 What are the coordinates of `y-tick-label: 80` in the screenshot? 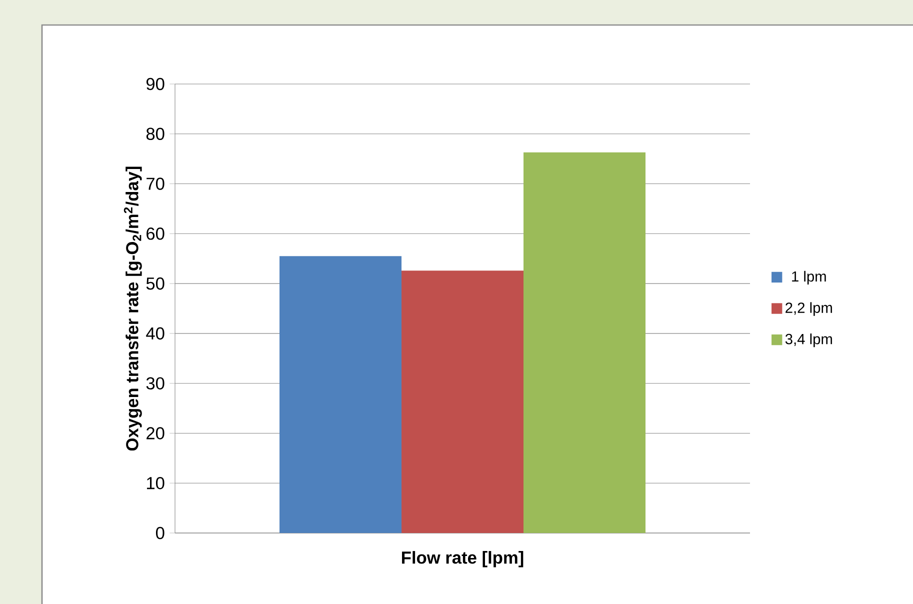 It's located at (155, 134).